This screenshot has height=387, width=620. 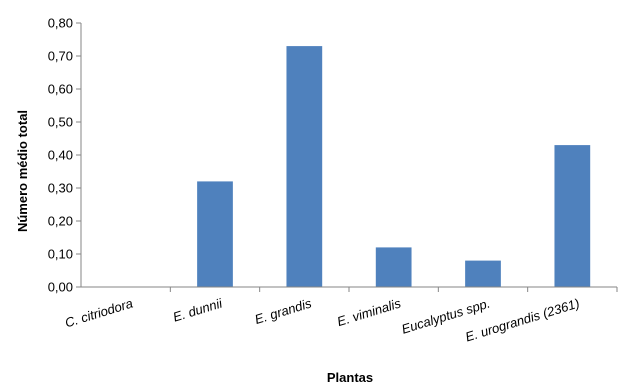 What do you see at coordinates (60, 287) in the screenshot?
I see `y-tick-label: 0,00` at bounding box center [60, 287].